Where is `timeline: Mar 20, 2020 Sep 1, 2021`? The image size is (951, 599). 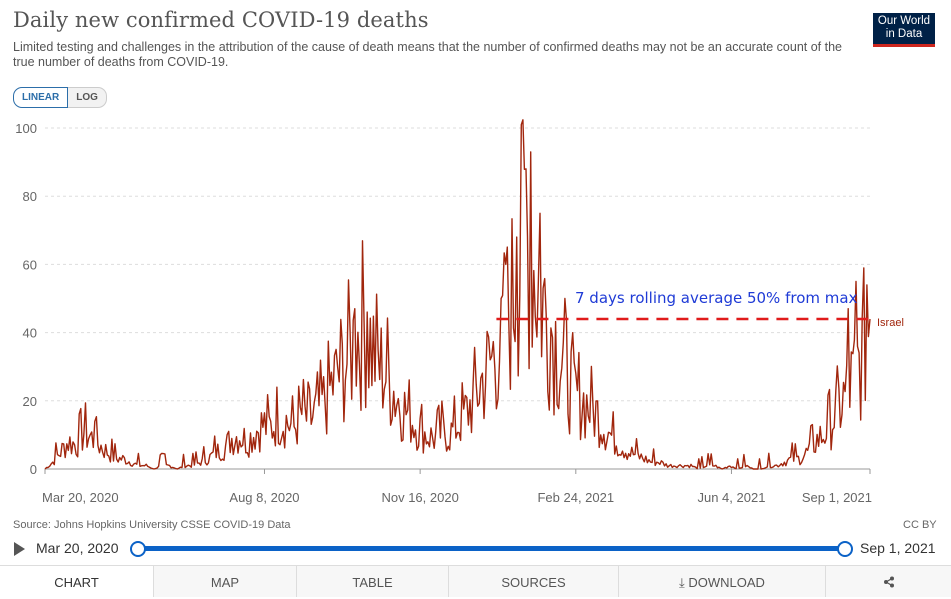
timeline: Mar 20, 2020 Sep 1, 2021 is located at coordinates (475, 549).